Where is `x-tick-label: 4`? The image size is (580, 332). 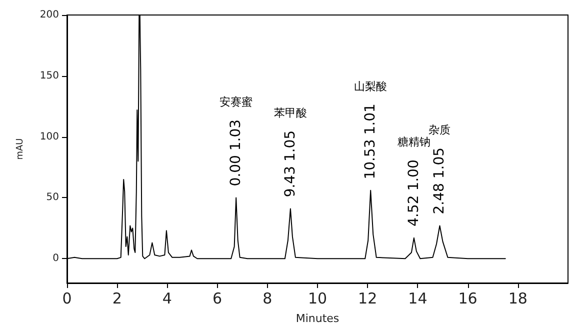
x-tick-label: 4 is located at coordinates (167, 299).